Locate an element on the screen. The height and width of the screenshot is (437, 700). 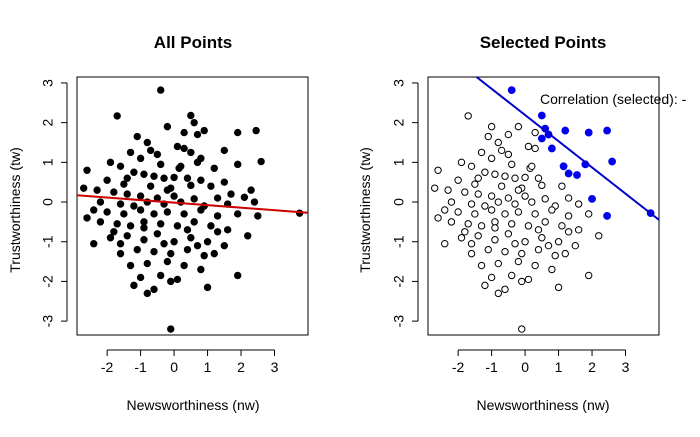
x-tick-label: -1 is located at coordinates (491, 367).